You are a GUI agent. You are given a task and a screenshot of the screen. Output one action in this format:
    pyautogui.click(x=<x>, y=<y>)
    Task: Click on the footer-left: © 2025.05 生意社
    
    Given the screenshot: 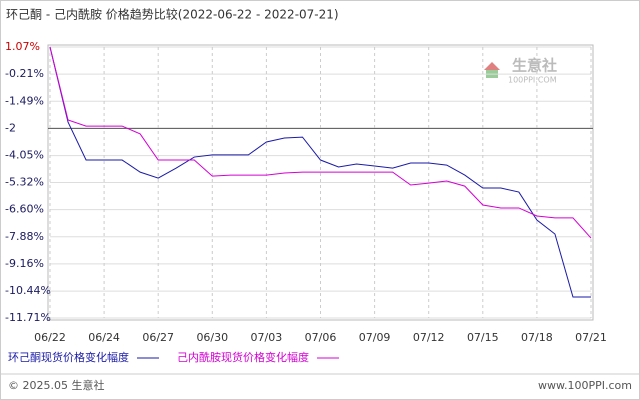 What is the action you would take?
    pyautogui.click(x=56, y=385)
    